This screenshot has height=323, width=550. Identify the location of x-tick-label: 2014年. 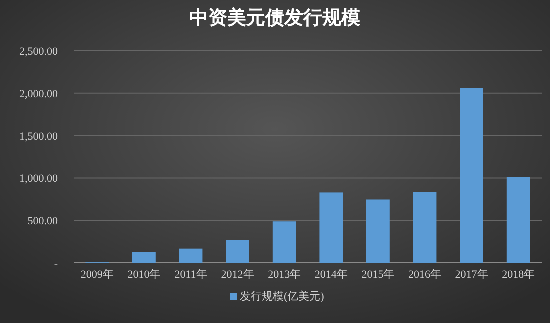
(331, 275).